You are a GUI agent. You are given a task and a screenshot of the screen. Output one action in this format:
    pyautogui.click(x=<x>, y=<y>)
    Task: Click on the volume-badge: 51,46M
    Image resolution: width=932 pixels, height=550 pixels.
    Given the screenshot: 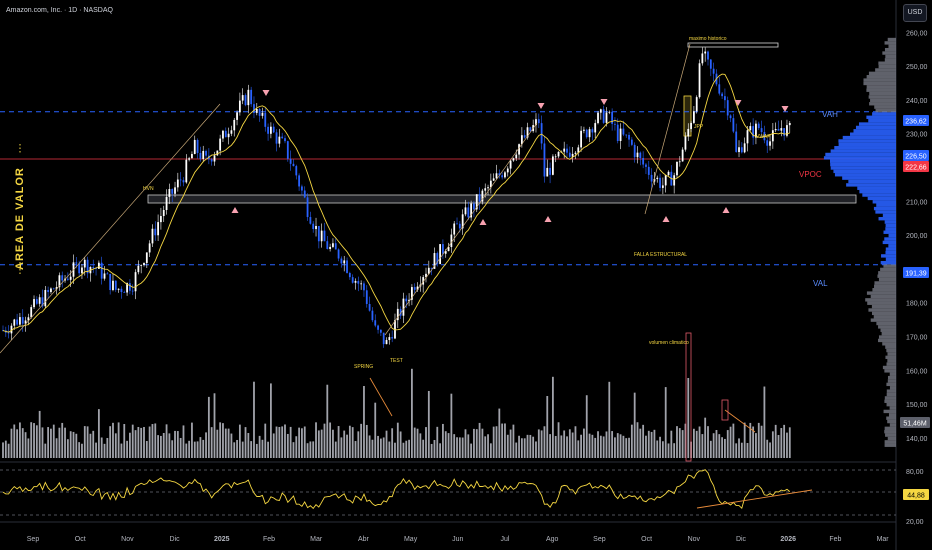 What is the action you would take?
    pyautogui.click(x=915, y=422)
    